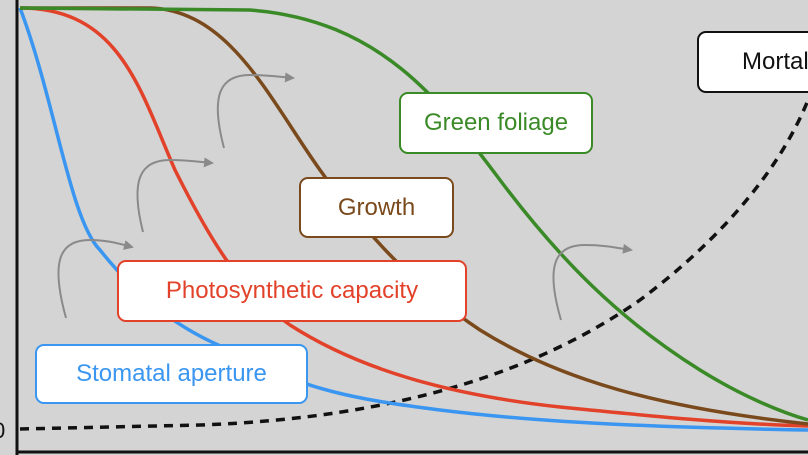  Describe the element at coordinates (171, 374) in the screenshot. I see `stomatal-aperture-label: Stomatal aperture` at that location.